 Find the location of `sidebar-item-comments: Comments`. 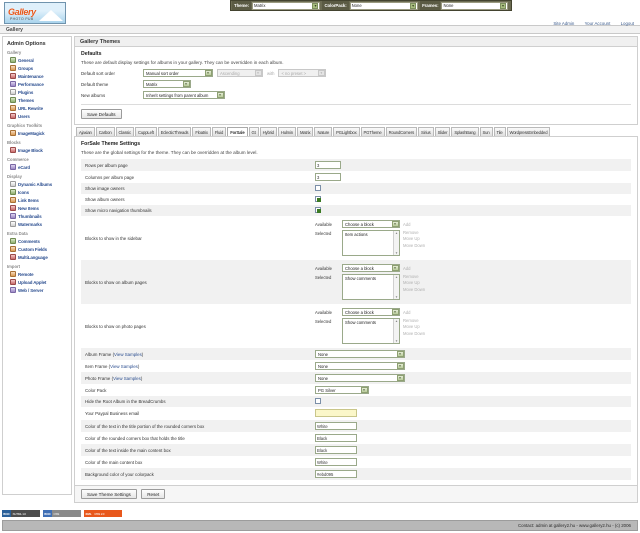

sidebar-item-comments: Comments is located at coordinates (37, 241).